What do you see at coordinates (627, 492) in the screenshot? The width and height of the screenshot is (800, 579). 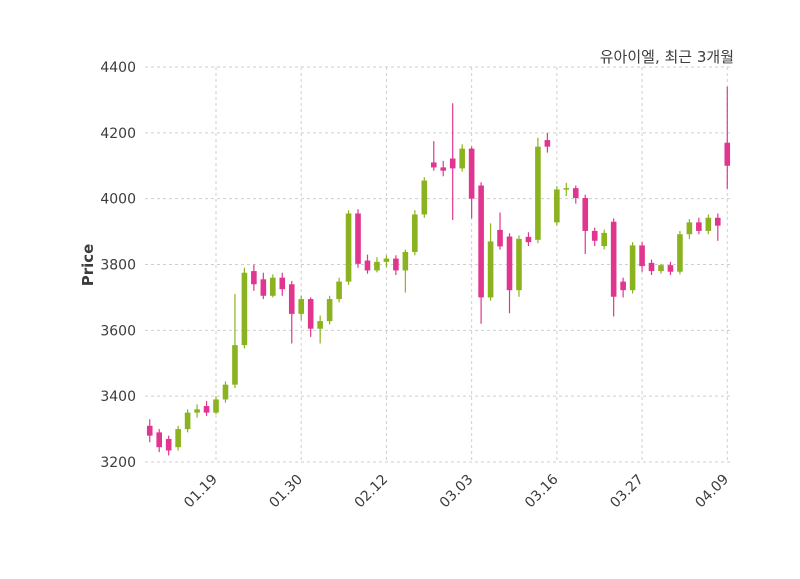 I see `x-tick-label: 03.27` at bounding box center [627, 492].